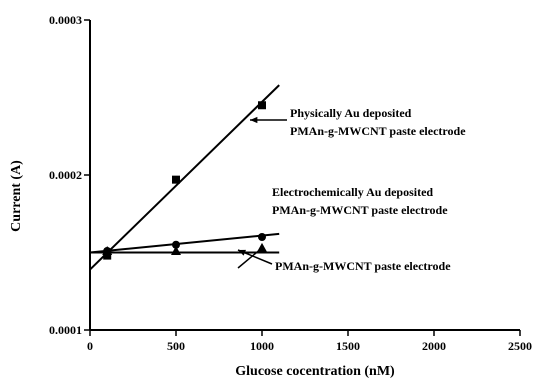 This screenshot has width=538, height=380. What do you see at coordinates (351, 113) in the screenshot?
I see `annotation-1-line-1: Physically Au deposited` at bounding box center [351, 113].